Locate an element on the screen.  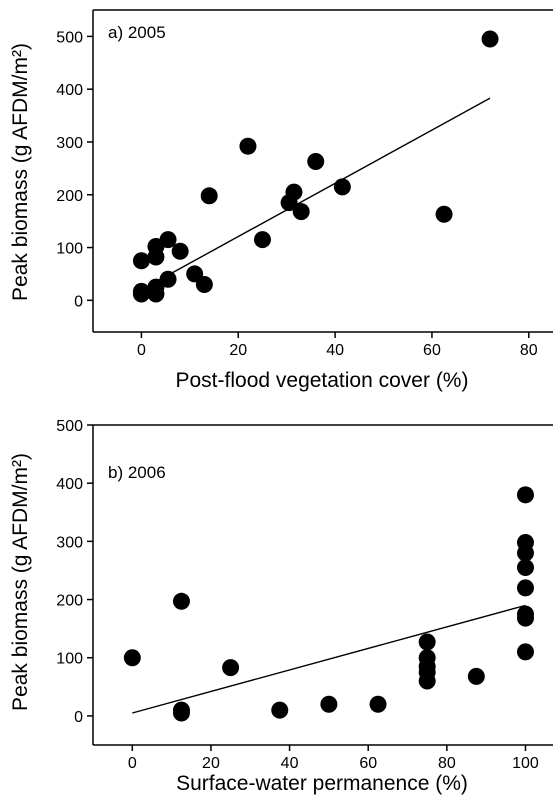
panel-a-x-tick-label: 0 is located at coordinates (141, 350).